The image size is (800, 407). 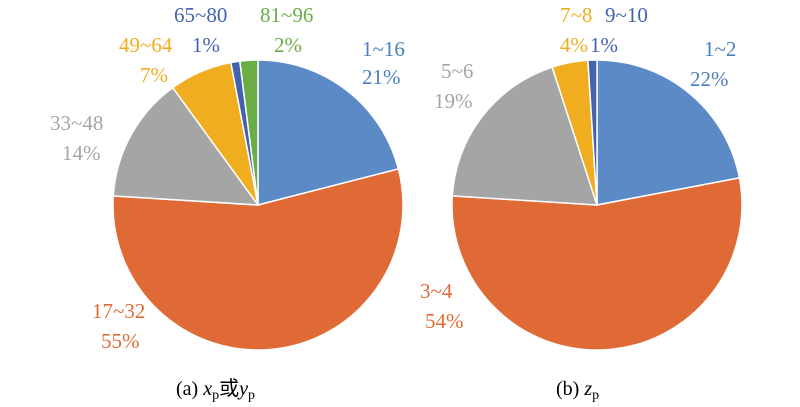 I want to click on slice-label-1-2: 1~2, so click(x=720, y=49).